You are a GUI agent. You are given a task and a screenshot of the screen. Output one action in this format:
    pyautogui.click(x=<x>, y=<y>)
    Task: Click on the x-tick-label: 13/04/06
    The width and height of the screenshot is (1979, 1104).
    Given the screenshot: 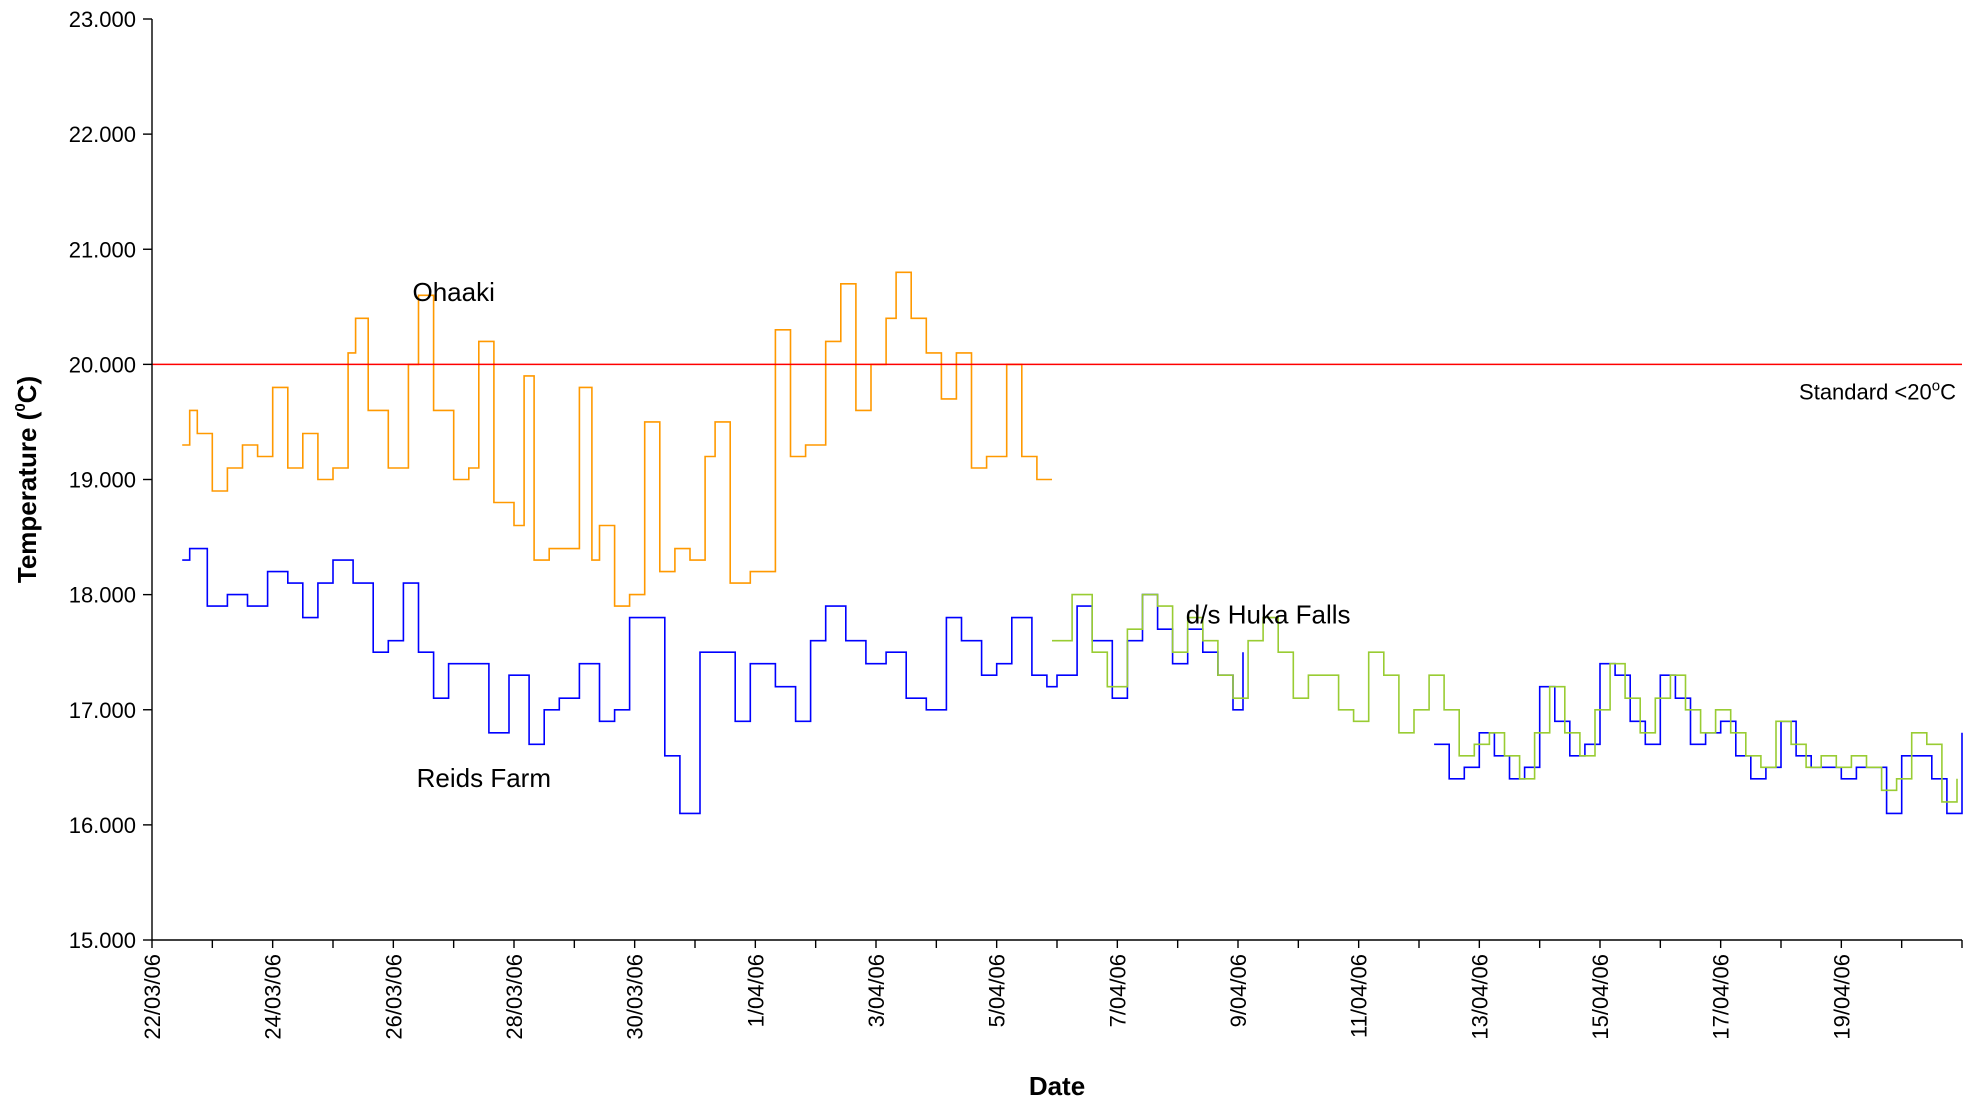 What is the action you would take?
    pyautogui.click(x=1479, y=997)
    